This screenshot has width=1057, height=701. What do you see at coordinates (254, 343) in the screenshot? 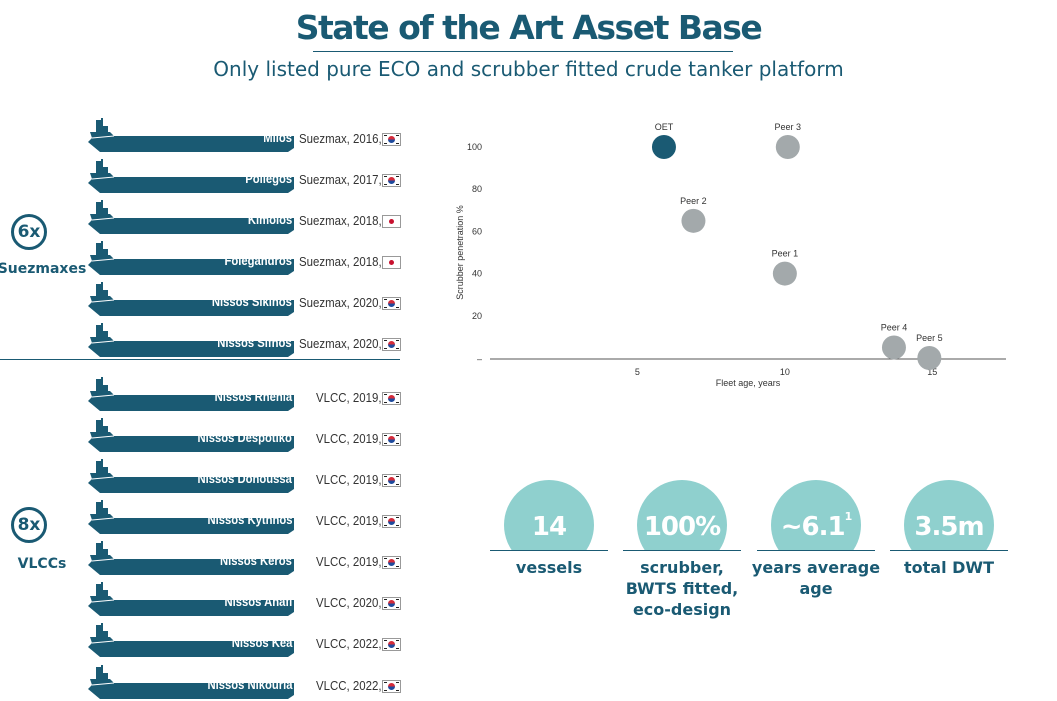
I see `ship-name: Nissos Sifnos` at bounding box center [254, 343].